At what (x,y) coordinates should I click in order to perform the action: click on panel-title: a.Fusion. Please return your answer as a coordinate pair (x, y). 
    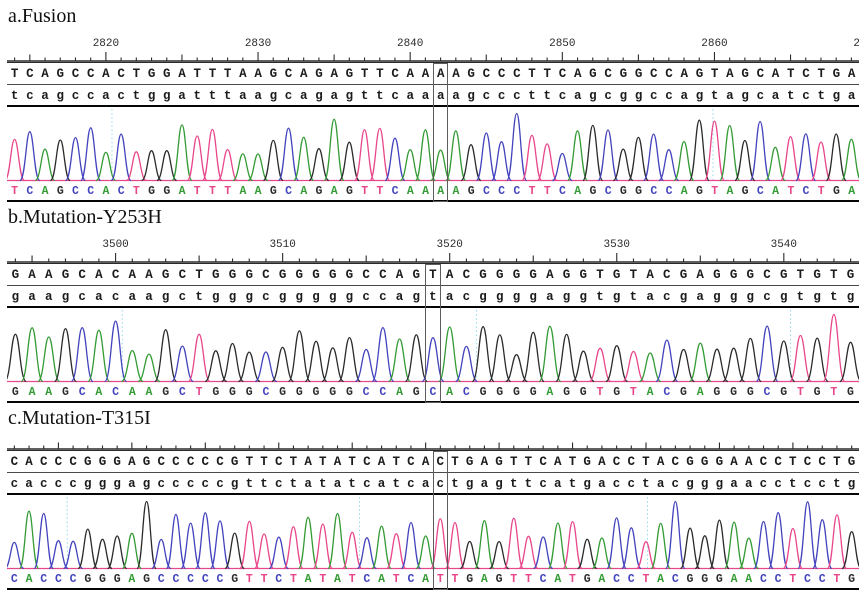
    Looking at the image, I should click on (42, 16).